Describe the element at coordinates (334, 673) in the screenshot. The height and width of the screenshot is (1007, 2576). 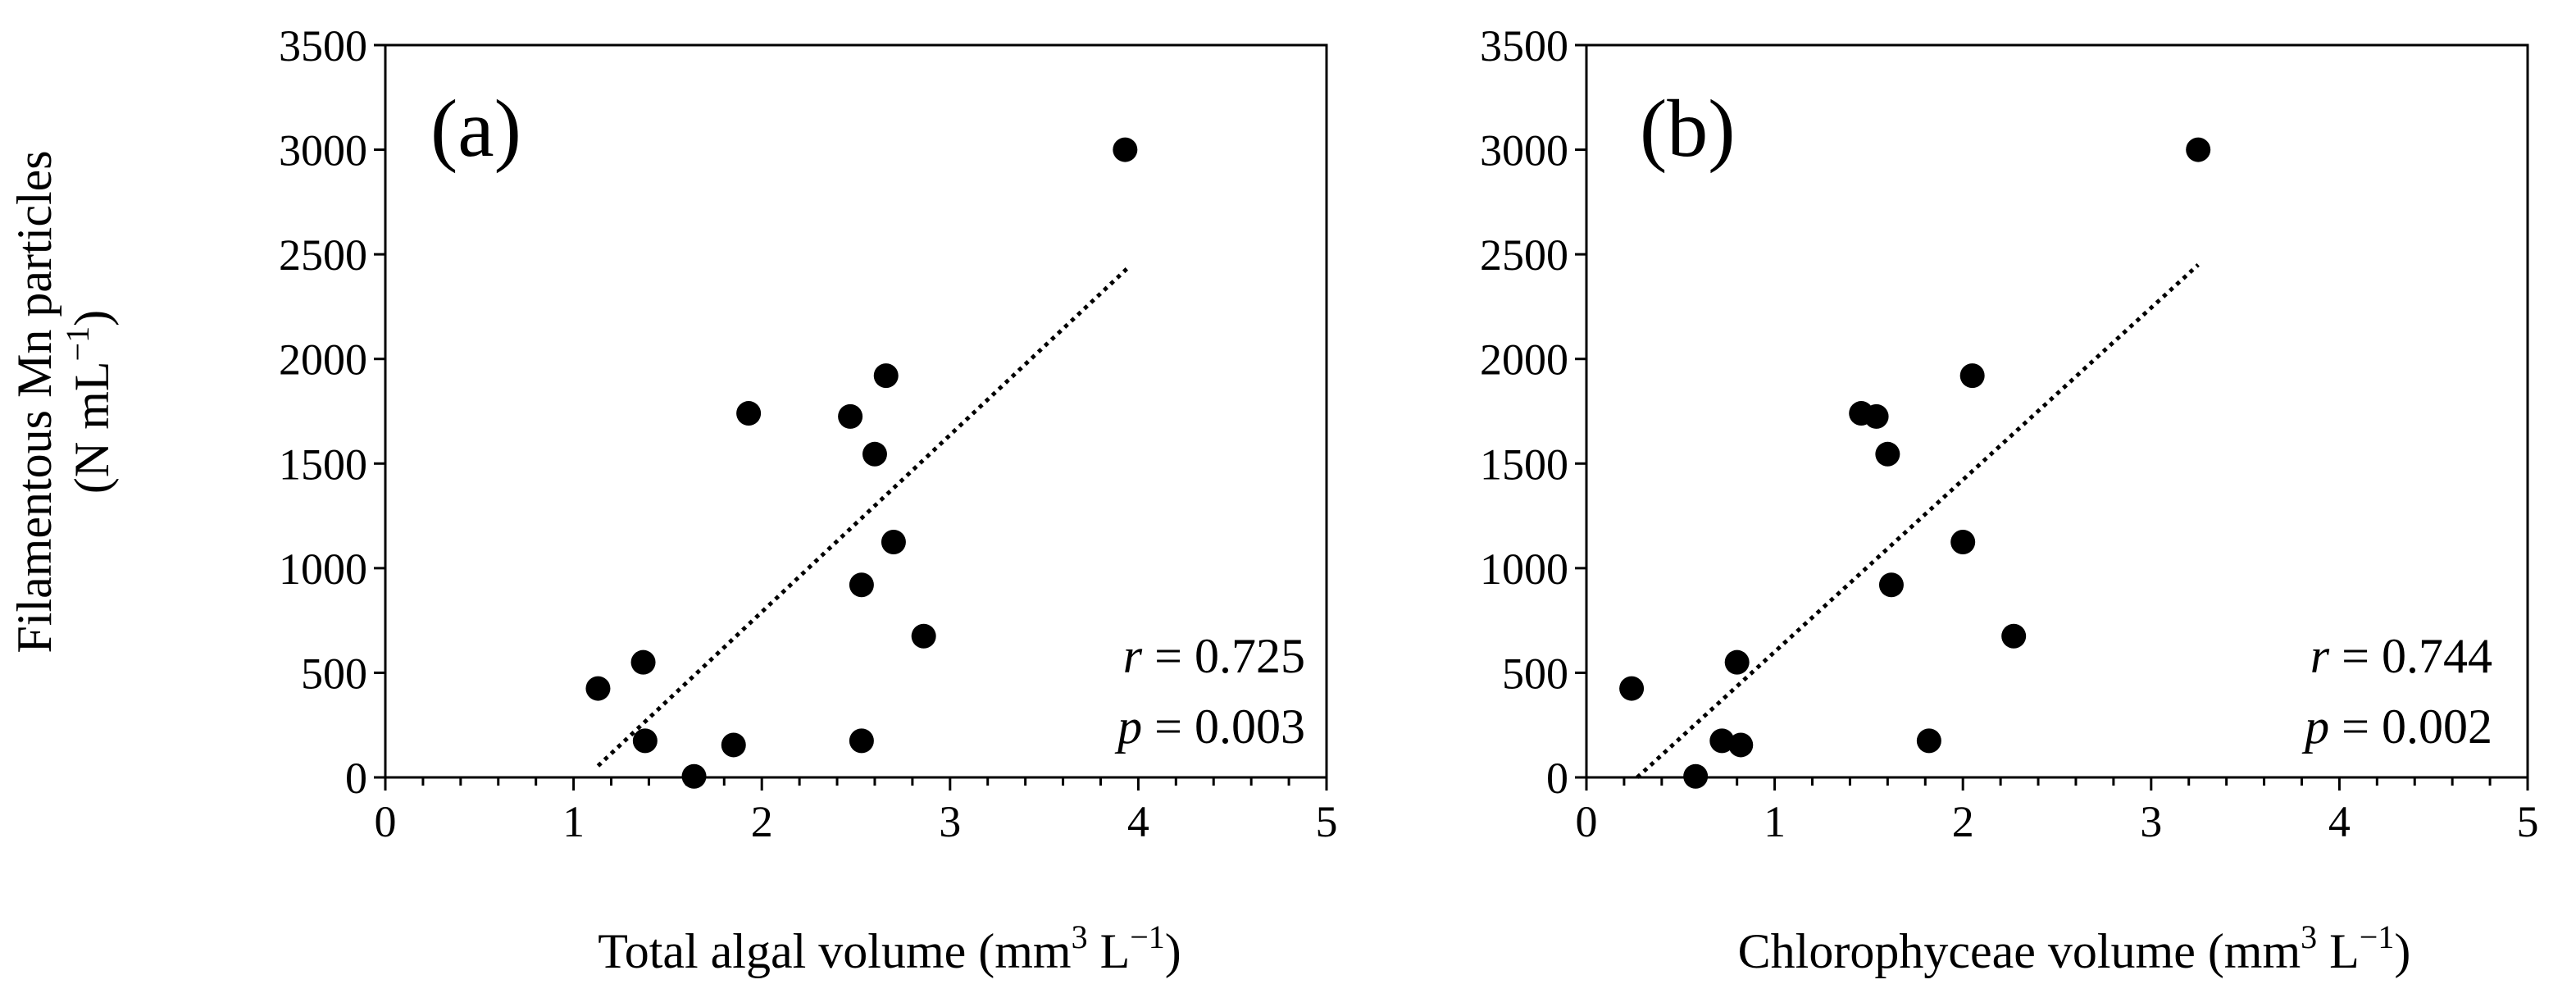
I see `panel-a-ytick-label: 500` at that location.